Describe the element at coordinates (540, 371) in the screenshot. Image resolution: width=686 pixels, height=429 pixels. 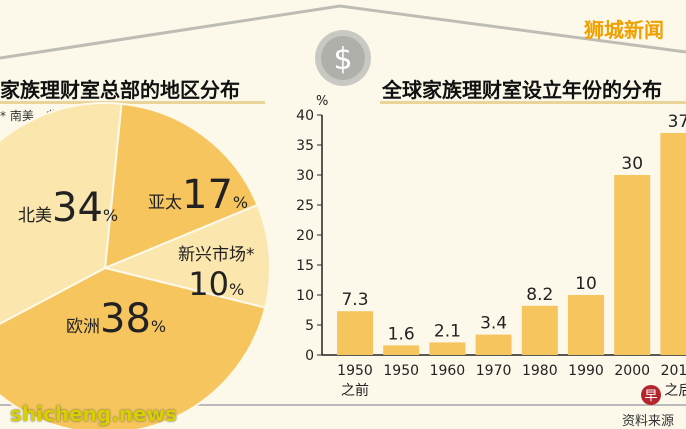
I see `x-tick-label: 1980` at that location.